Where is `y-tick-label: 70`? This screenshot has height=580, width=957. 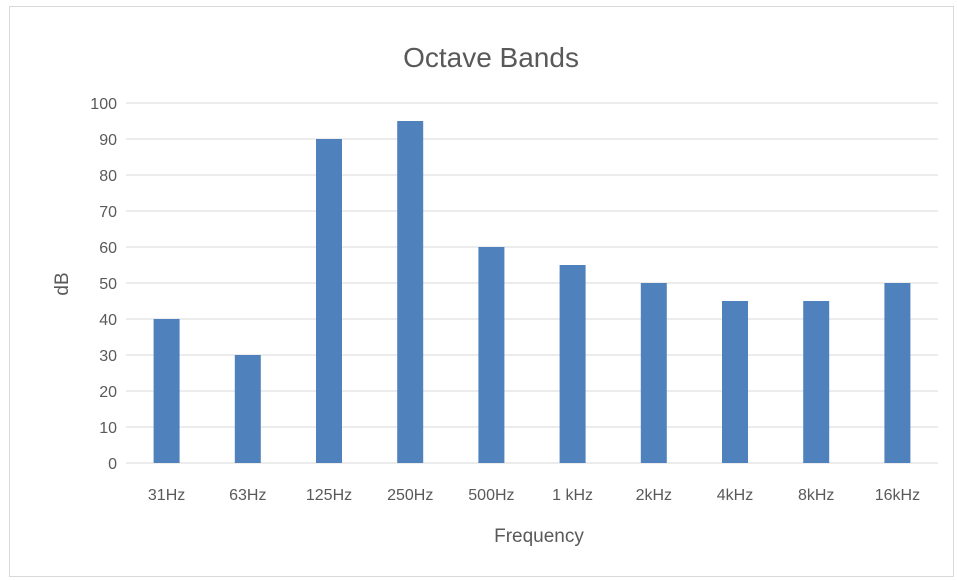
y-tick-label: 70 is located at coordinates (108, 212).